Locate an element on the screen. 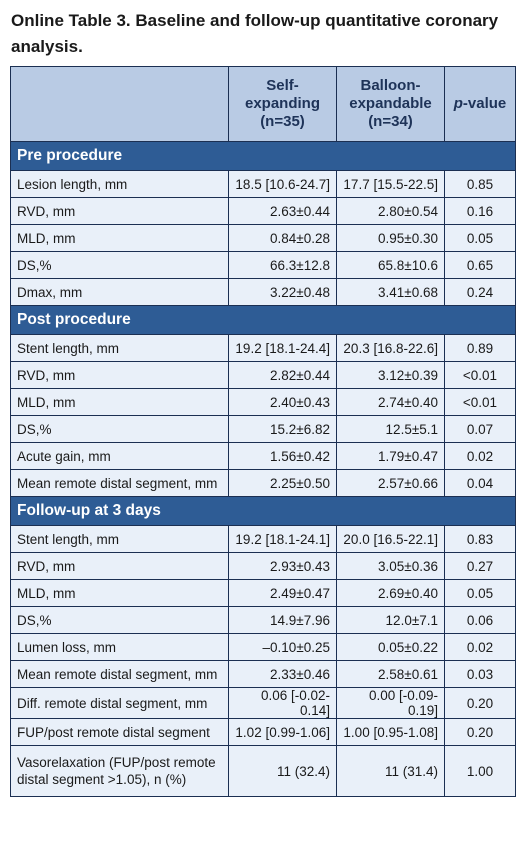 The image size is (526, 844). row-label: Diff. remote distal segment, mm is located at coordinates (119, 703).